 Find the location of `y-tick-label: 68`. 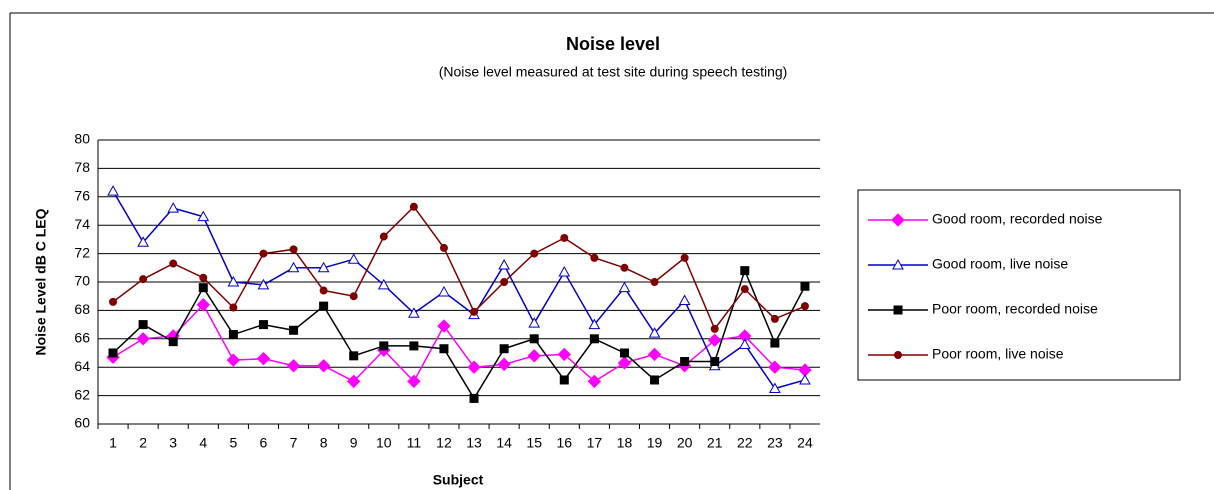

y-tick-label: 68 is located at coordinates (82, 309).